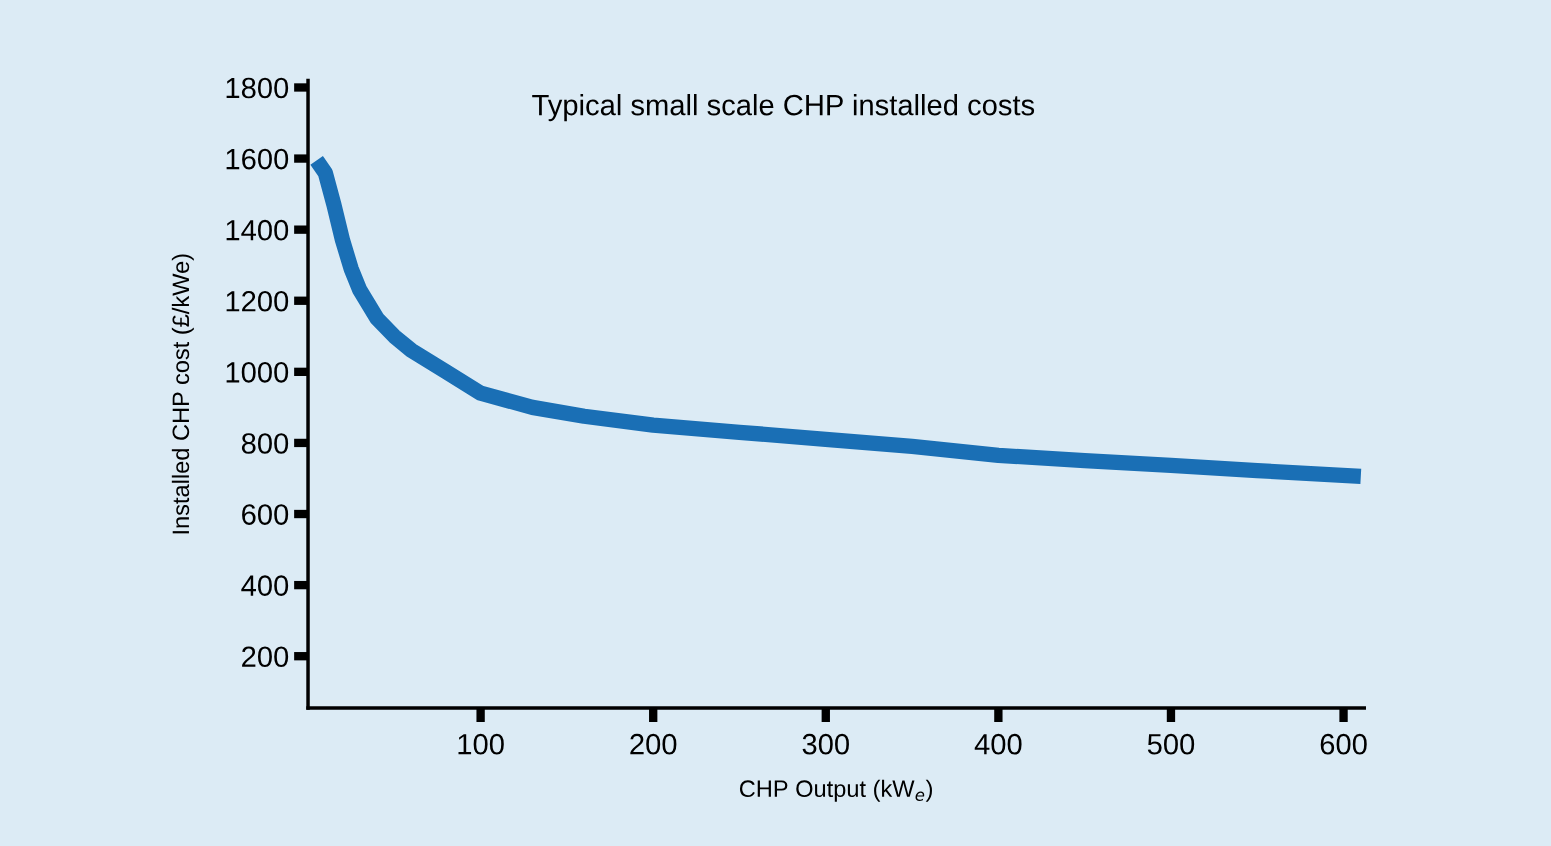 This screenshot has width=1551, height=846. Describe the element at coordinates (265, 657) in the screenshot. I see `y-tick-label: 200` at that location.